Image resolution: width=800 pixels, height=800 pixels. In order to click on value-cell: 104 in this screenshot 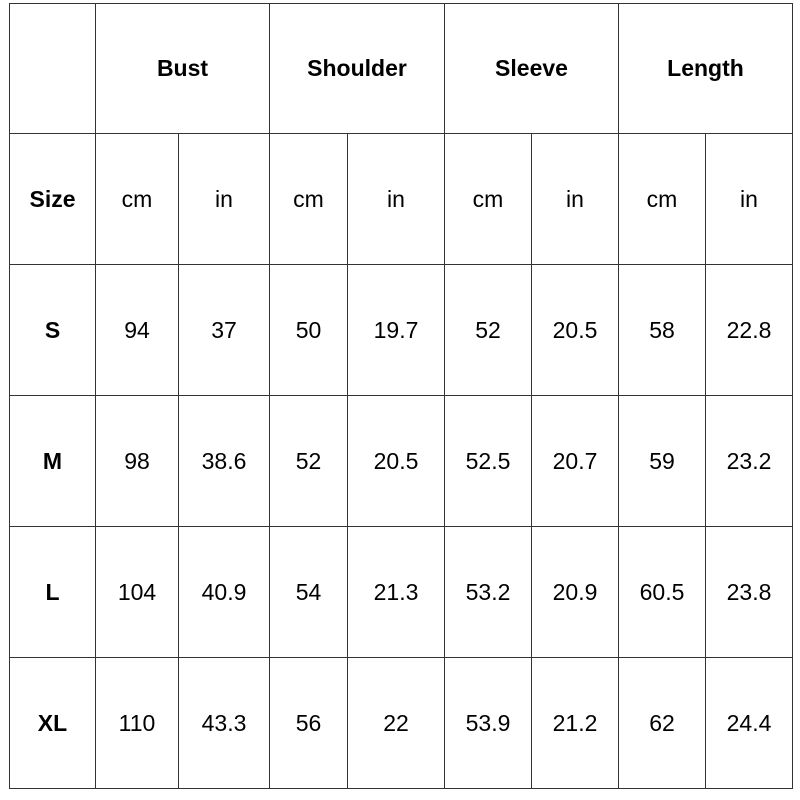, I will do `click(137, 592)`.